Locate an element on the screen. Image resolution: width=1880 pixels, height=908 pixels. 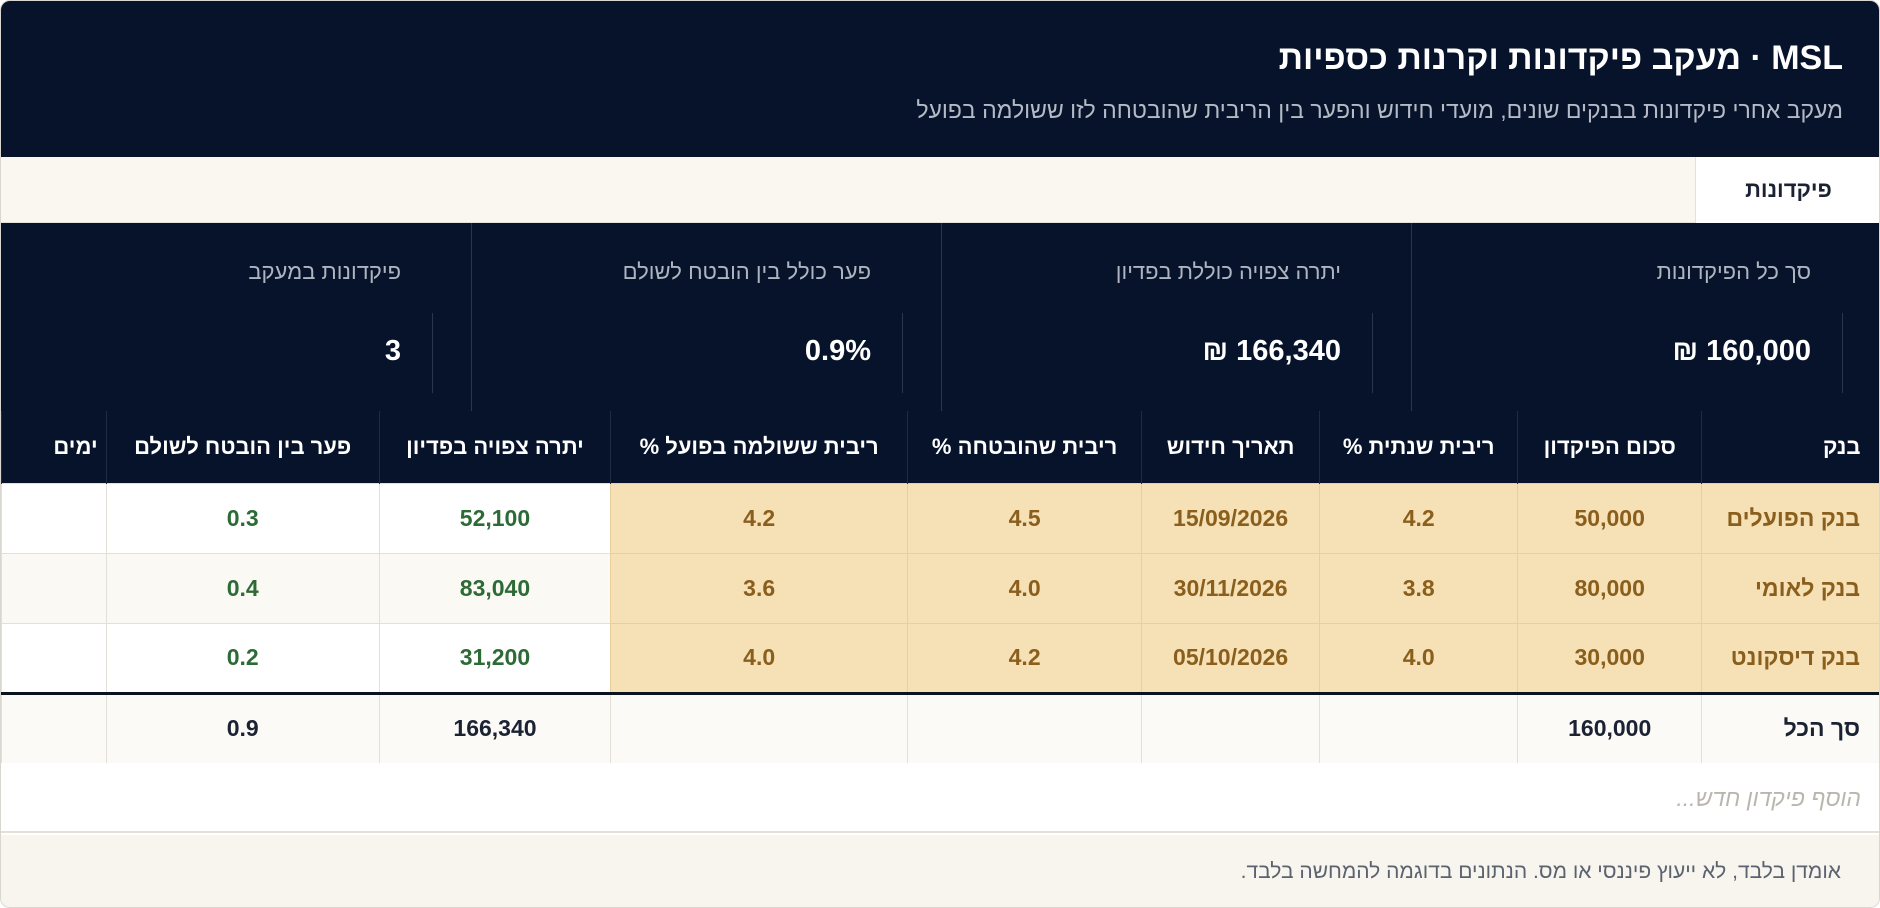
add-deposit-input is located at coordinates (1411, 798).